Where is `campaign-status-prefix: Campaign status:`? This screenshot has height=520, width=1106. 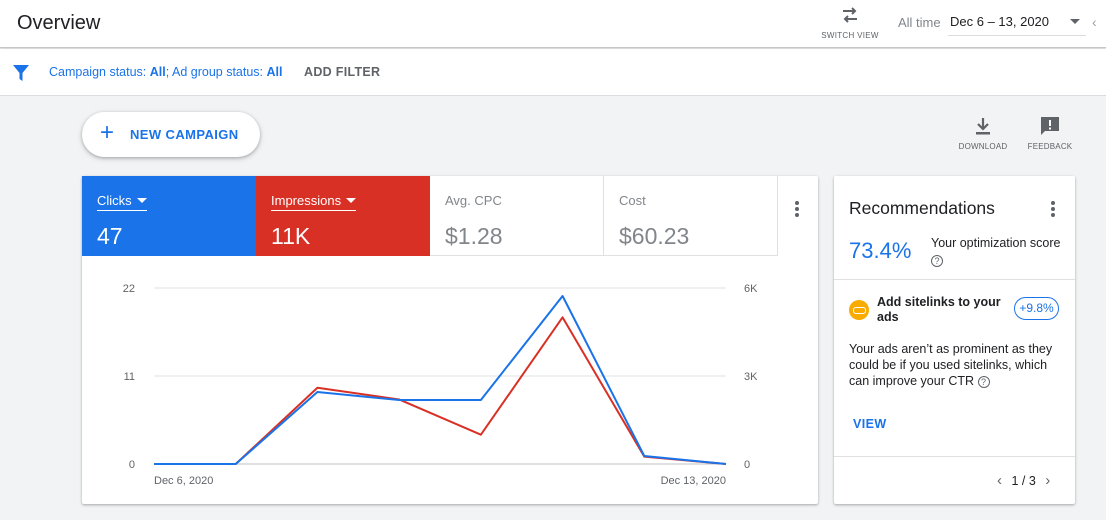 campaign-status-prefix: Campaign status: is located at coordinates (99, 72).